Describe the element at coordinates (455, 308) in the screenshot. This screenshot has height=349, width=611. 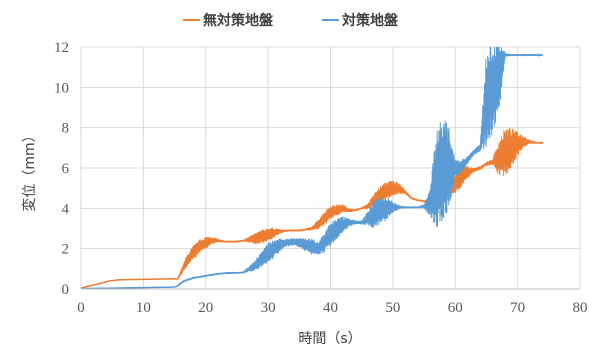
I see `x-tick-label: 60` at that location.